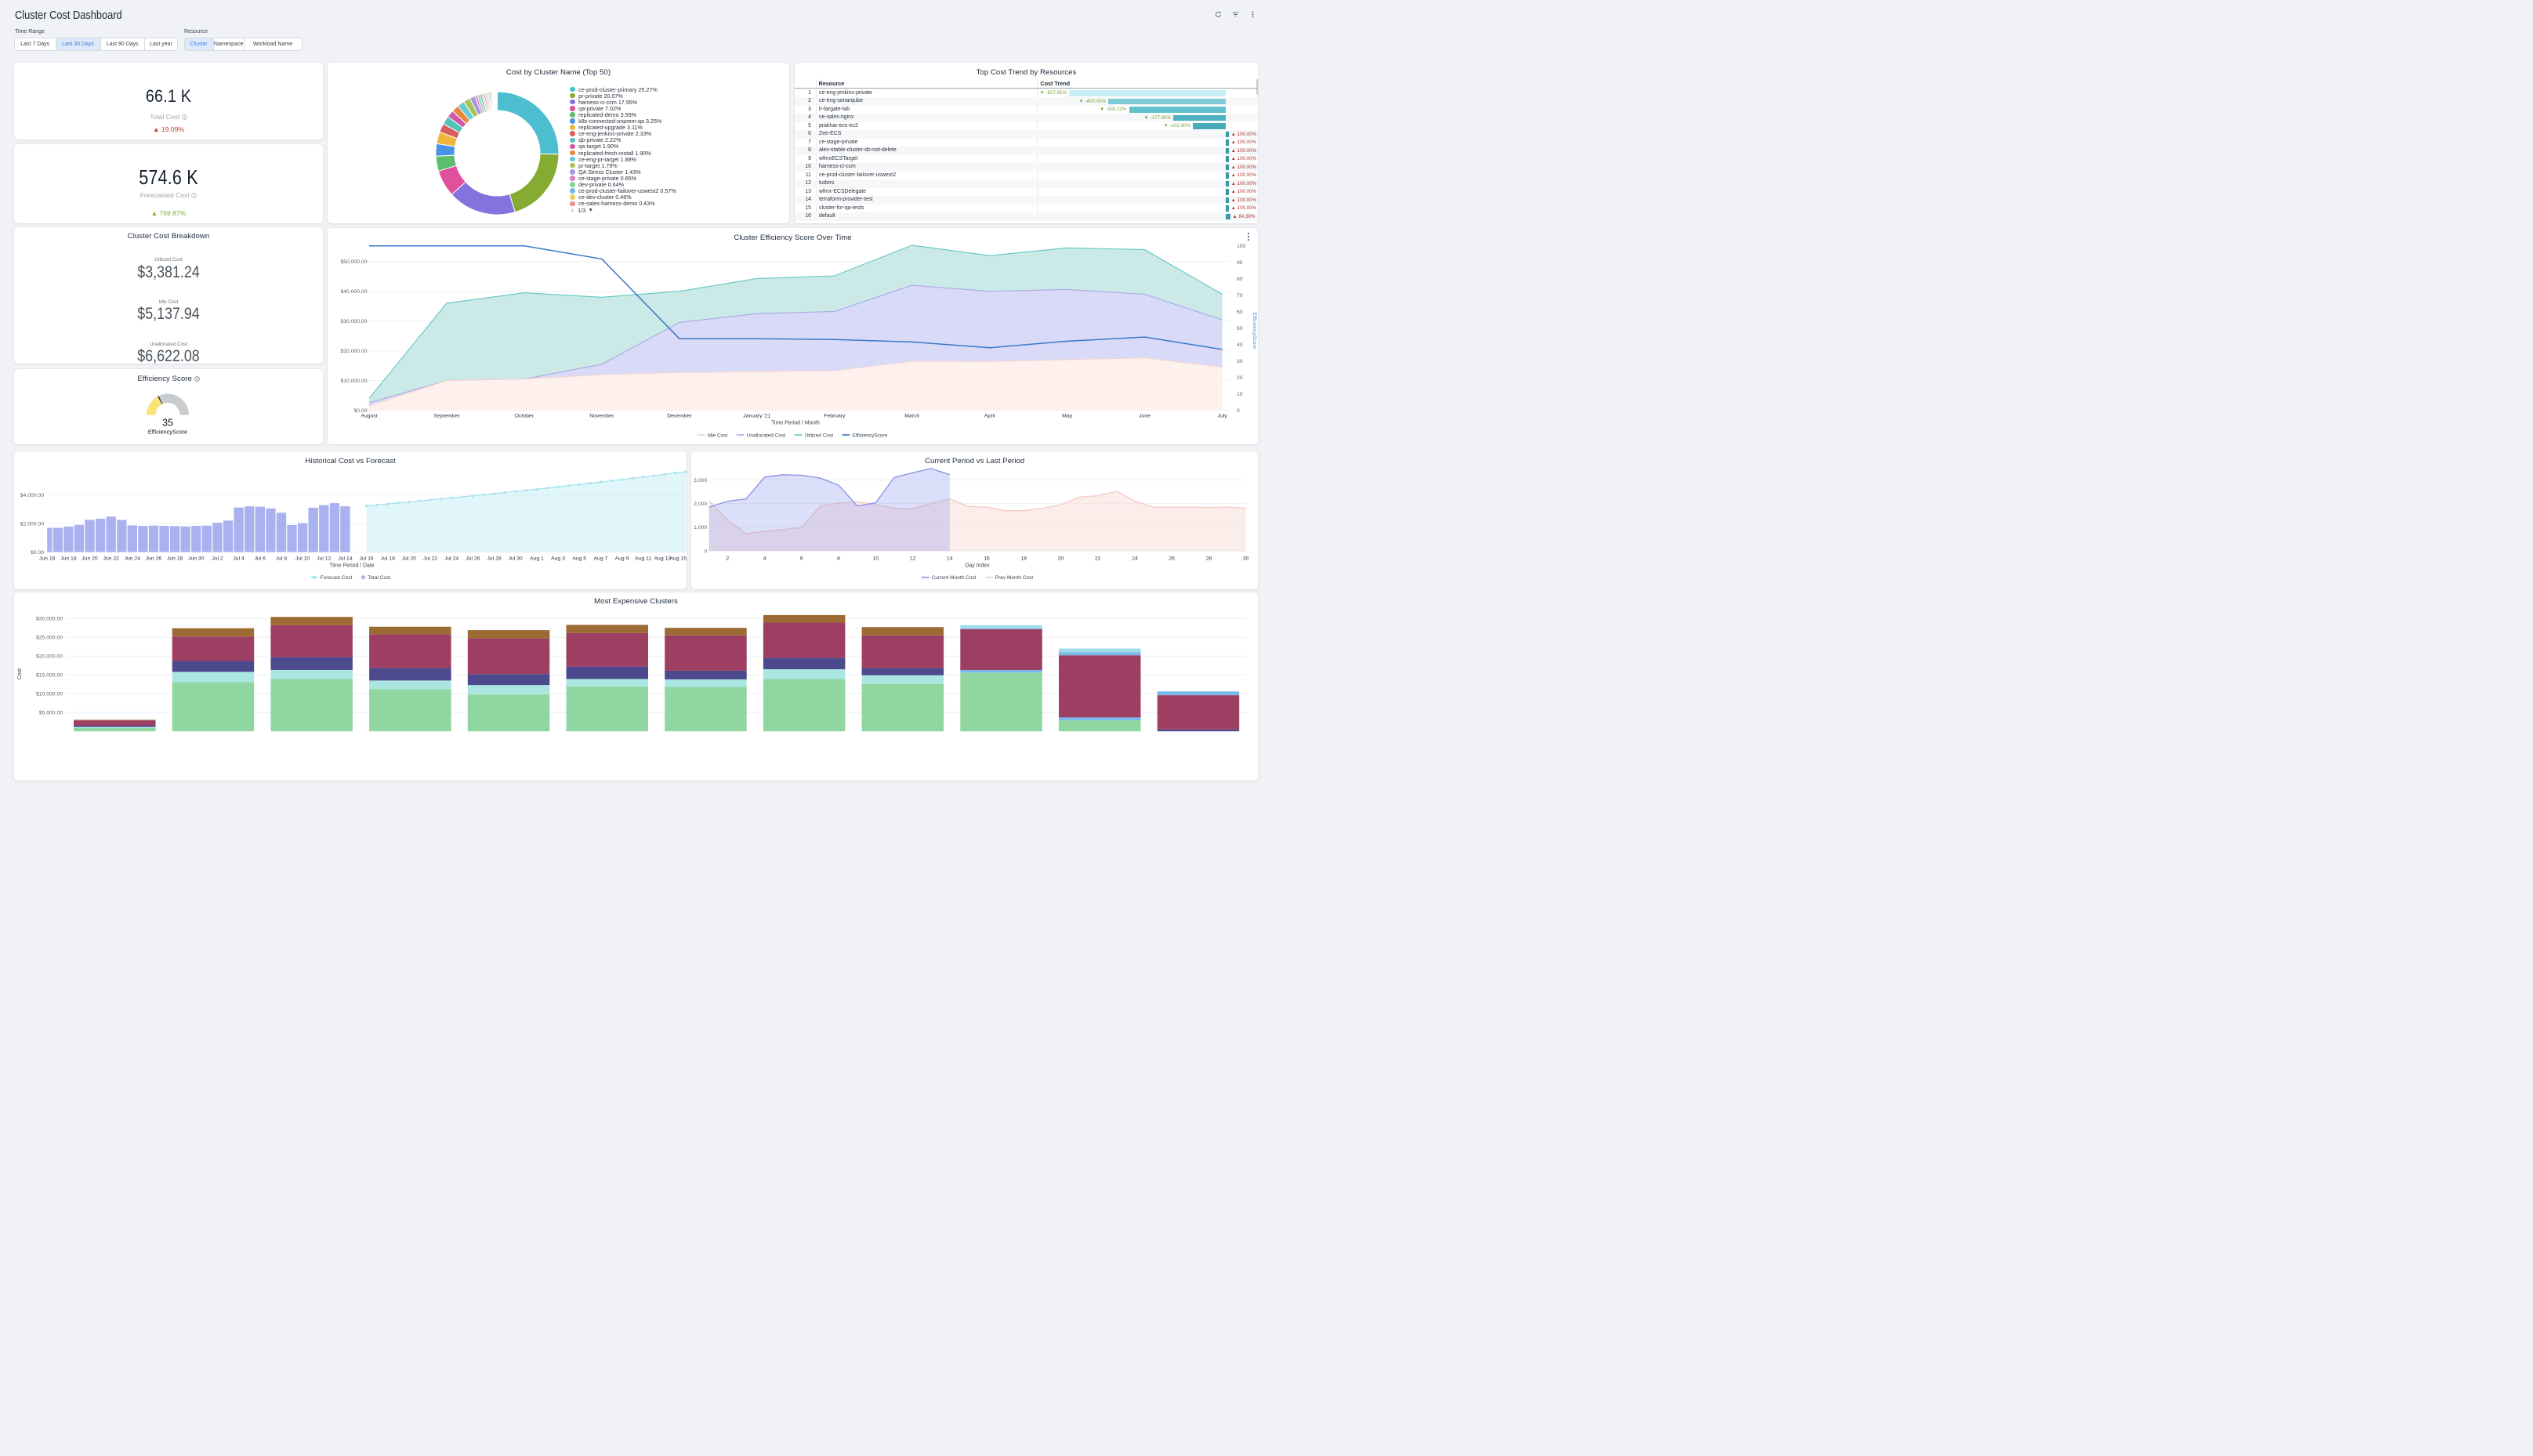 Image resolution: width=2533 pixels, height=1456 pixels. Describe the element at coordinates (678, 558) in the screenshot. I see `svg-text: Aug 15` at that location.